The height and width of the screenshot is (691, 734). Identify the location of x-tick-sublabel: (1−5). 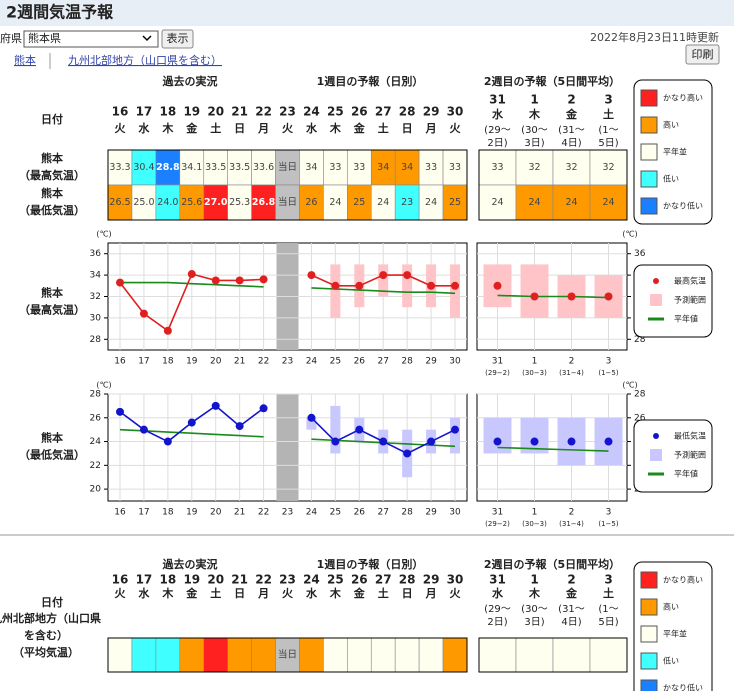
(608, 524).